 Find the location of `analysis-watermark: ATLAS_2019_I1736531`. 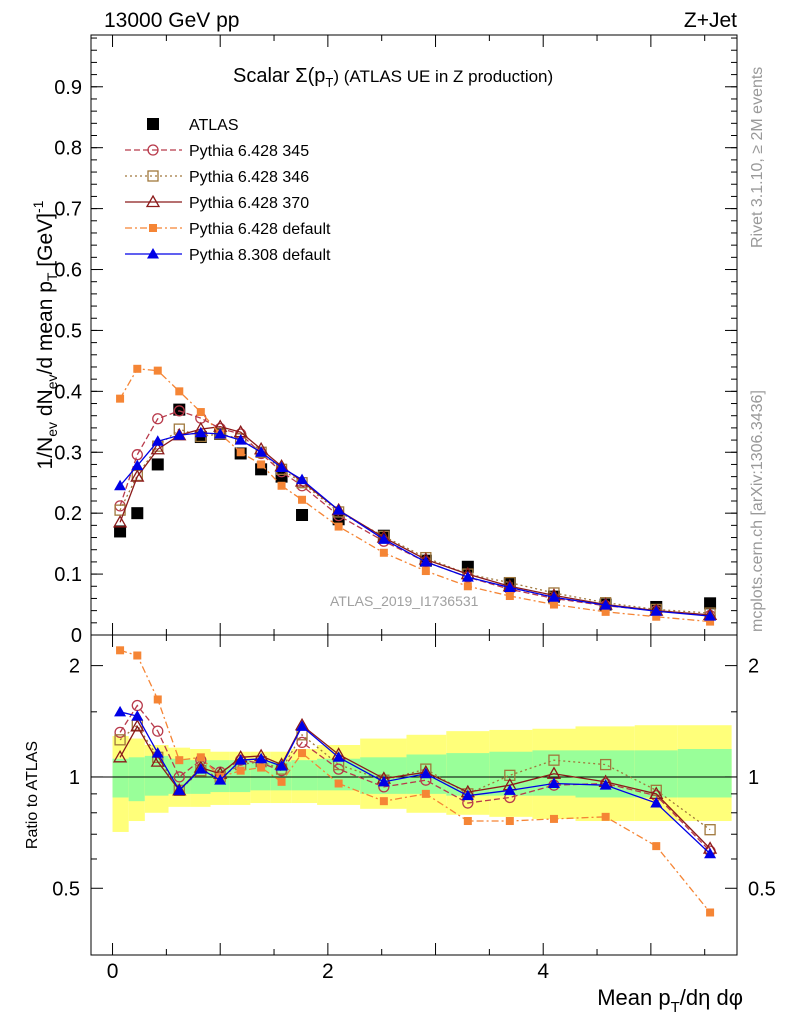

analysis-watermark: ATLAS_2019_I1736531 is located at coordinates (404, 601).